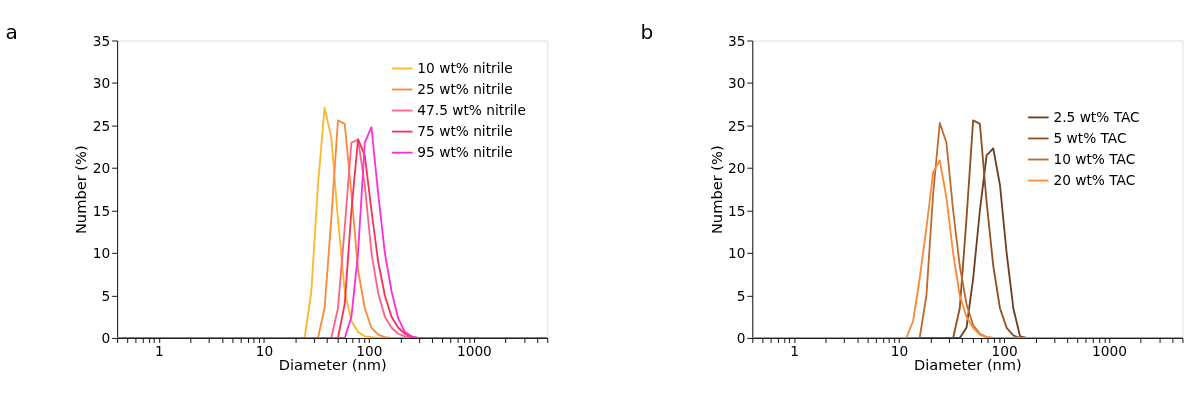  What do you see at coordinates (465, 152) in the screenshot?
I see `legend-label: 95 wt% nitrile` at bounding box center [465, 152].